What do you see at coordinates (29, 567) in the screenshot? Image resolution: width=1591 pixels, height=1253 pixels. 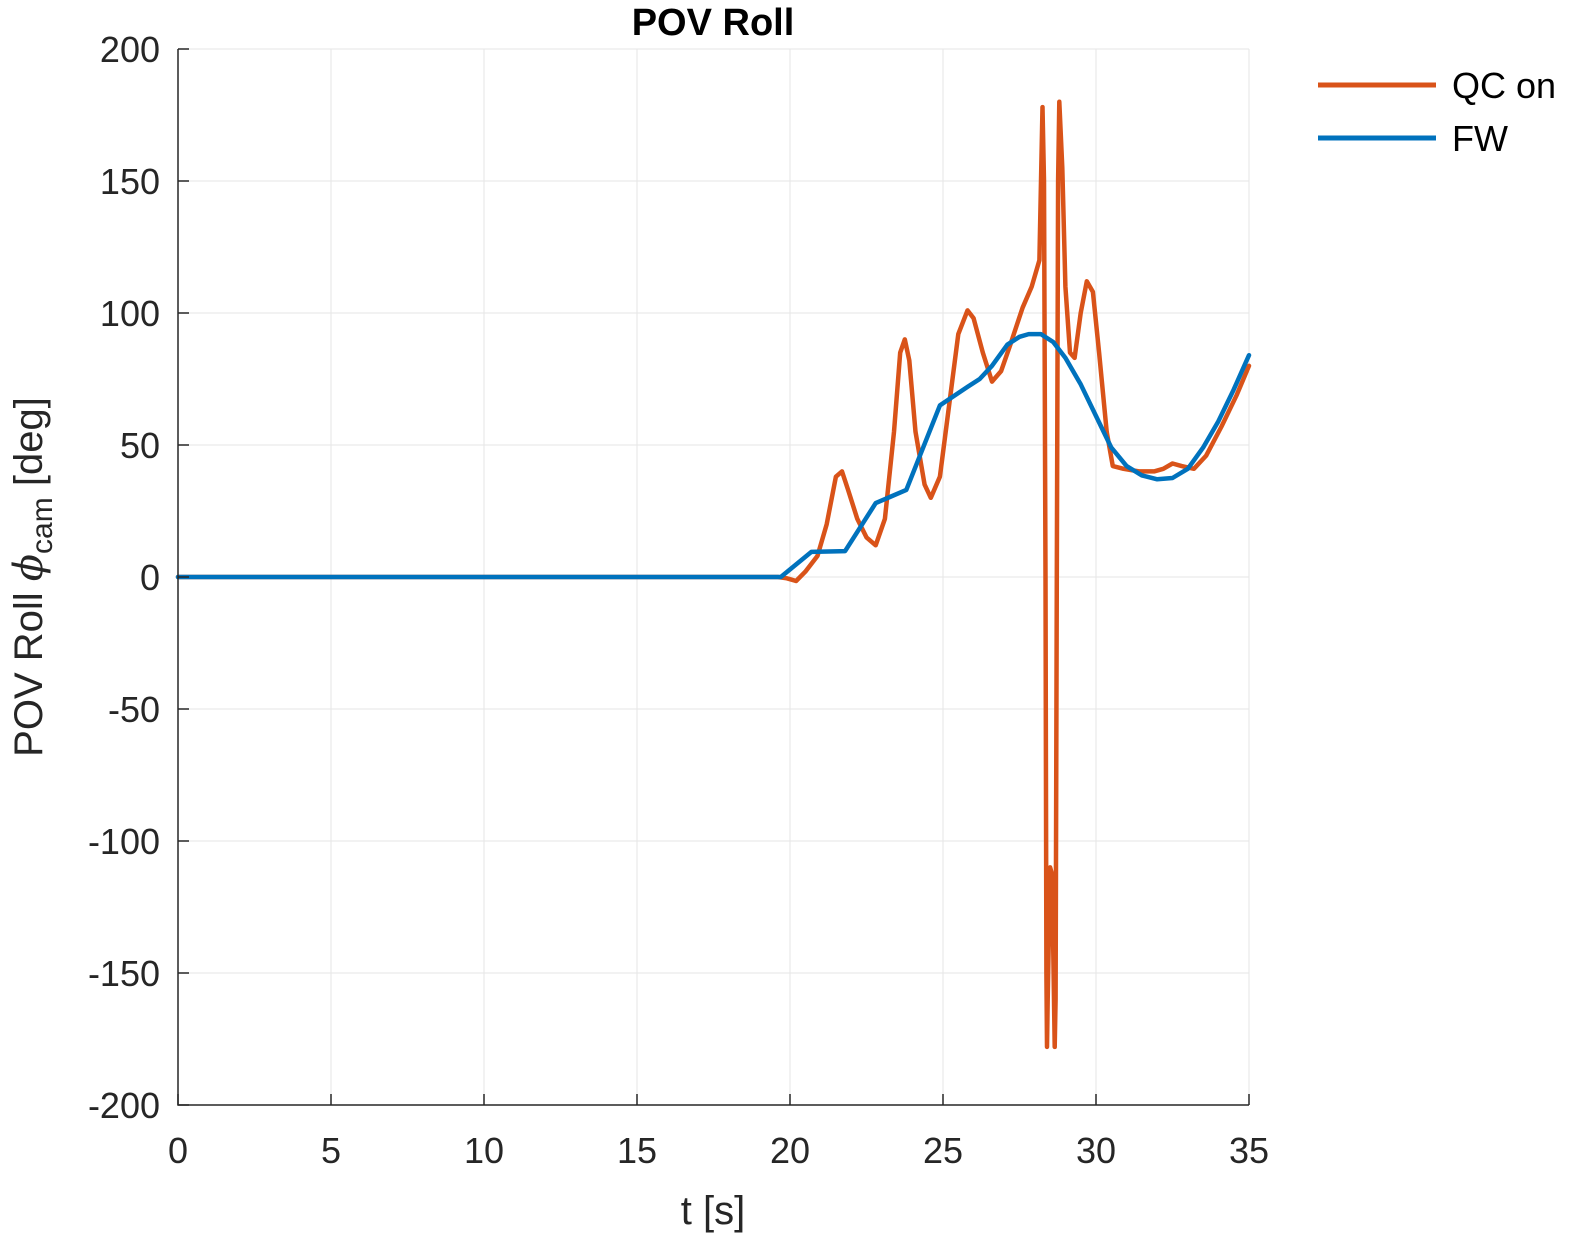 I see `y-axis-label-symbol: ϕ` at bounding box center [29, 567].